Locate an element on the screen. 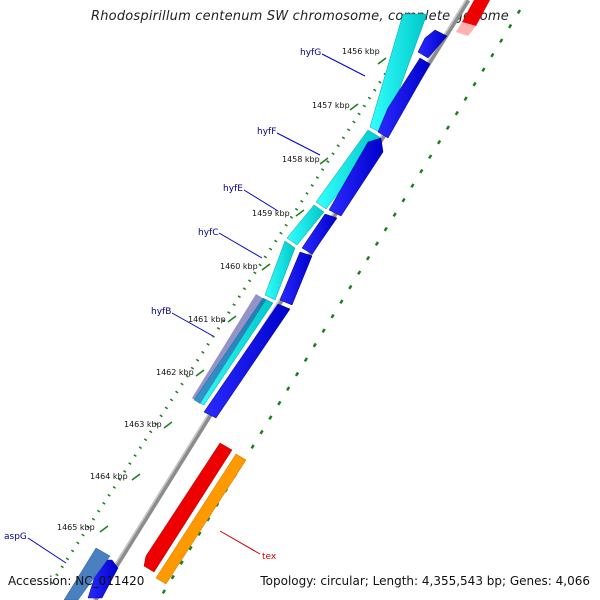 This screenshot has height=600, width=600. gene-hyfC-arrow is located at coordinates (280, 270).